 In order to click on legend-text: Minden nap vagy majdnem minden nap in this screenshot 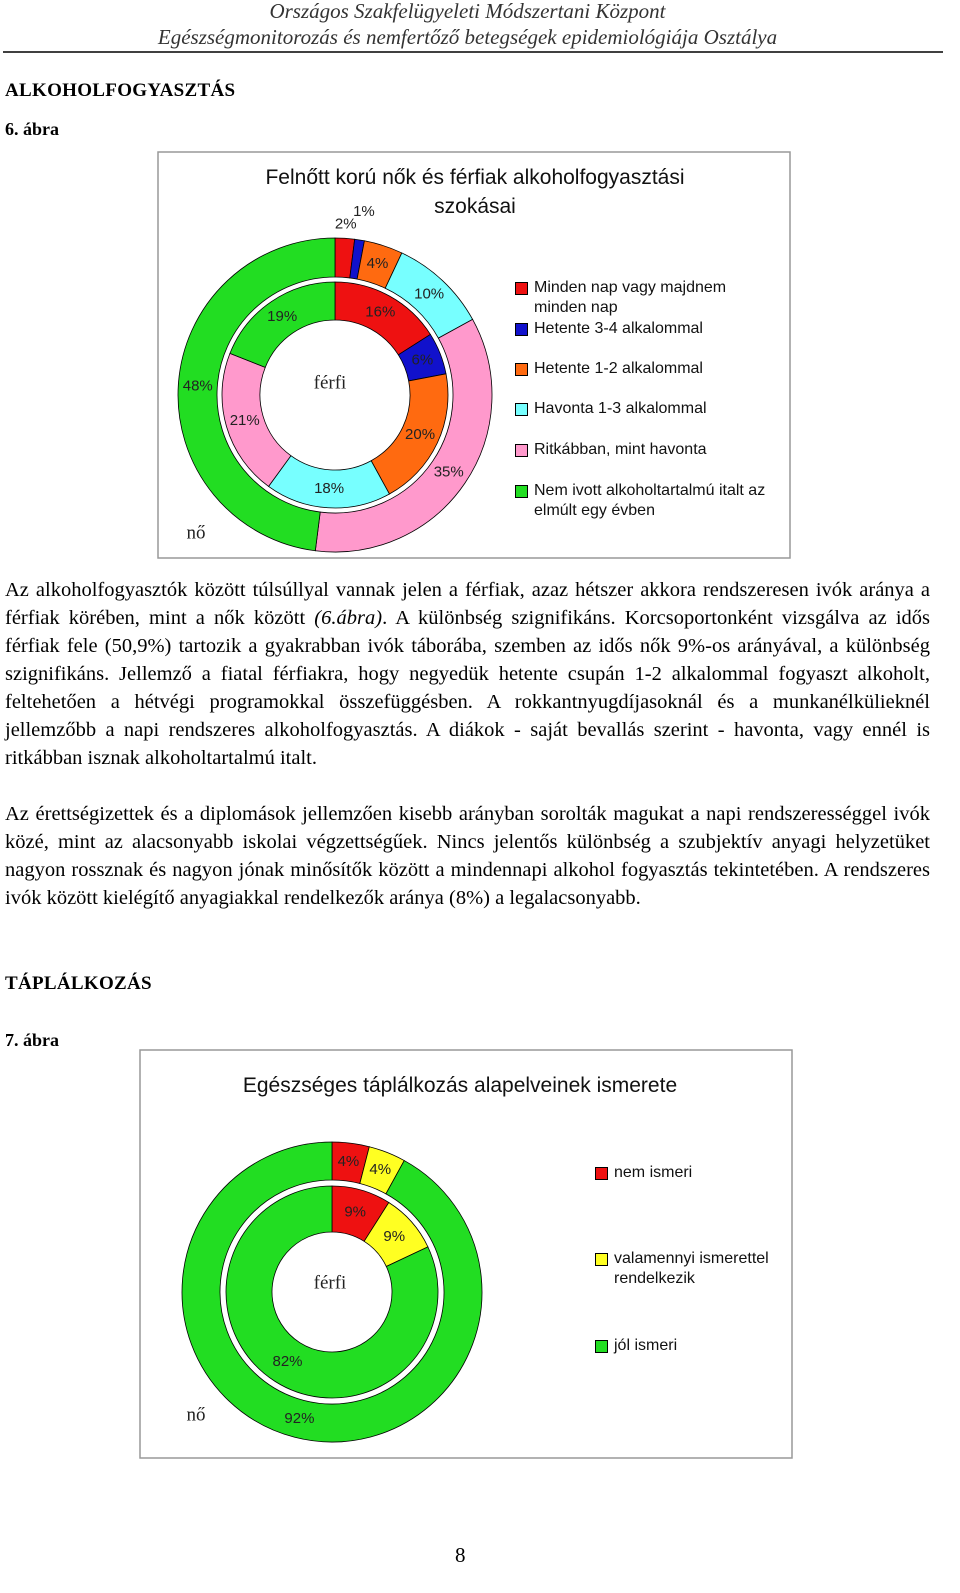, I will do `click(630, 297)`.